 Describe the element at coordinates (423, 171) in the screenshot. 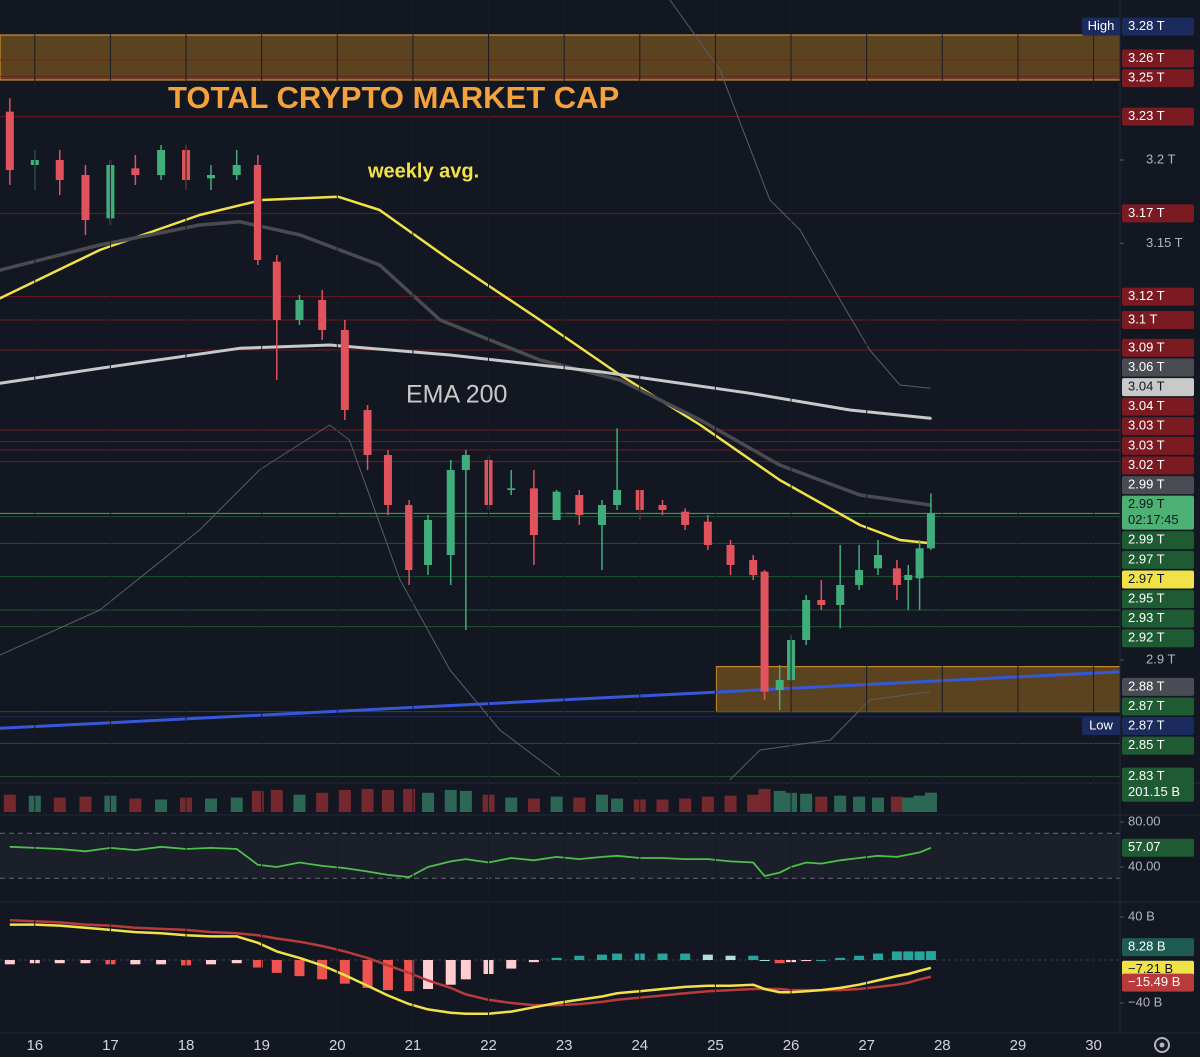

I see `annotation: weekly avg.` at that location.